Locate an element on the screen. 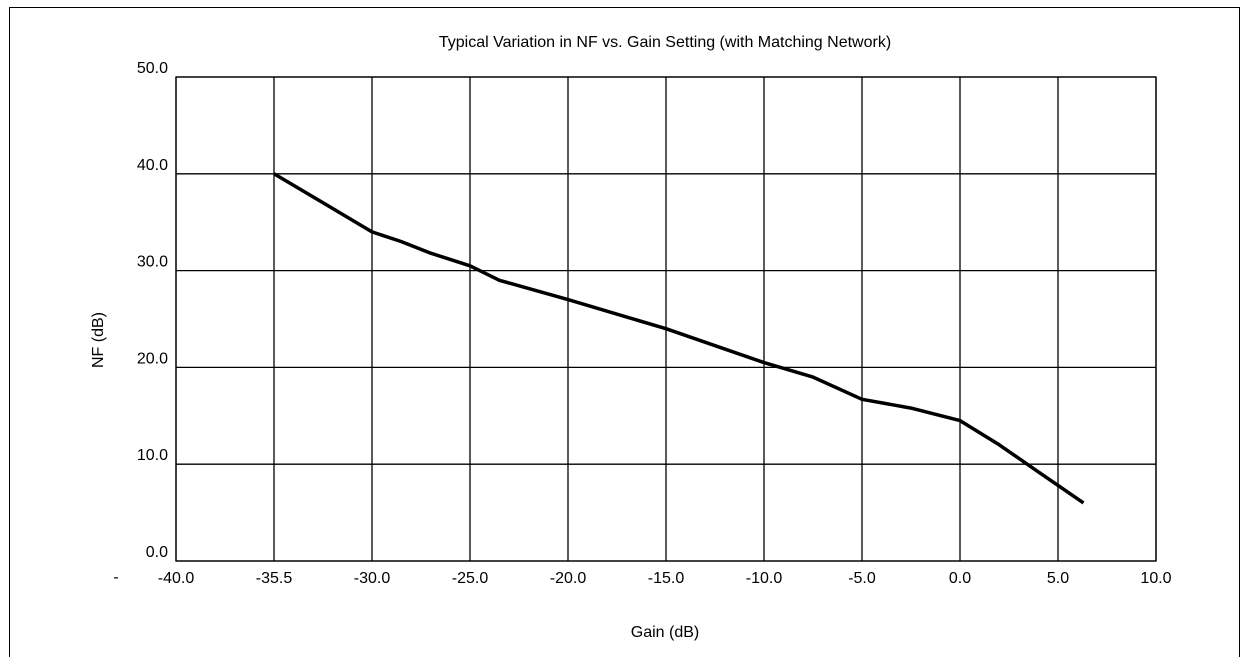 The height and width of the screenshot is (657, 1249). x-tick-label: -5.0 is located at coordinates (862, 578).